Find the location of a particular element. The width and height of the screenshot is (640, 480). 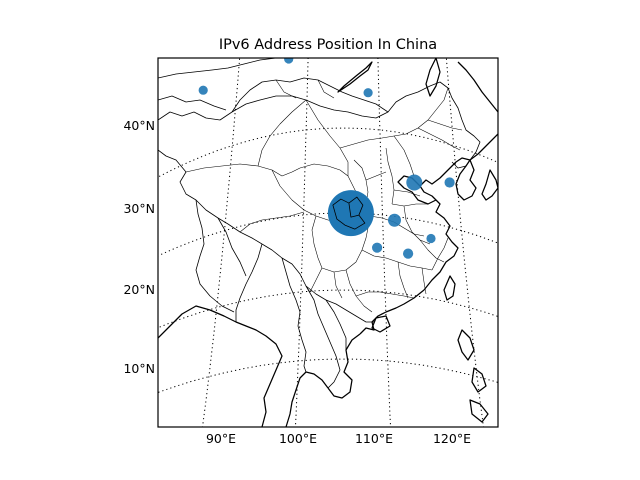

lat-label-20n: 20°N is located at coordinates (139, 289).